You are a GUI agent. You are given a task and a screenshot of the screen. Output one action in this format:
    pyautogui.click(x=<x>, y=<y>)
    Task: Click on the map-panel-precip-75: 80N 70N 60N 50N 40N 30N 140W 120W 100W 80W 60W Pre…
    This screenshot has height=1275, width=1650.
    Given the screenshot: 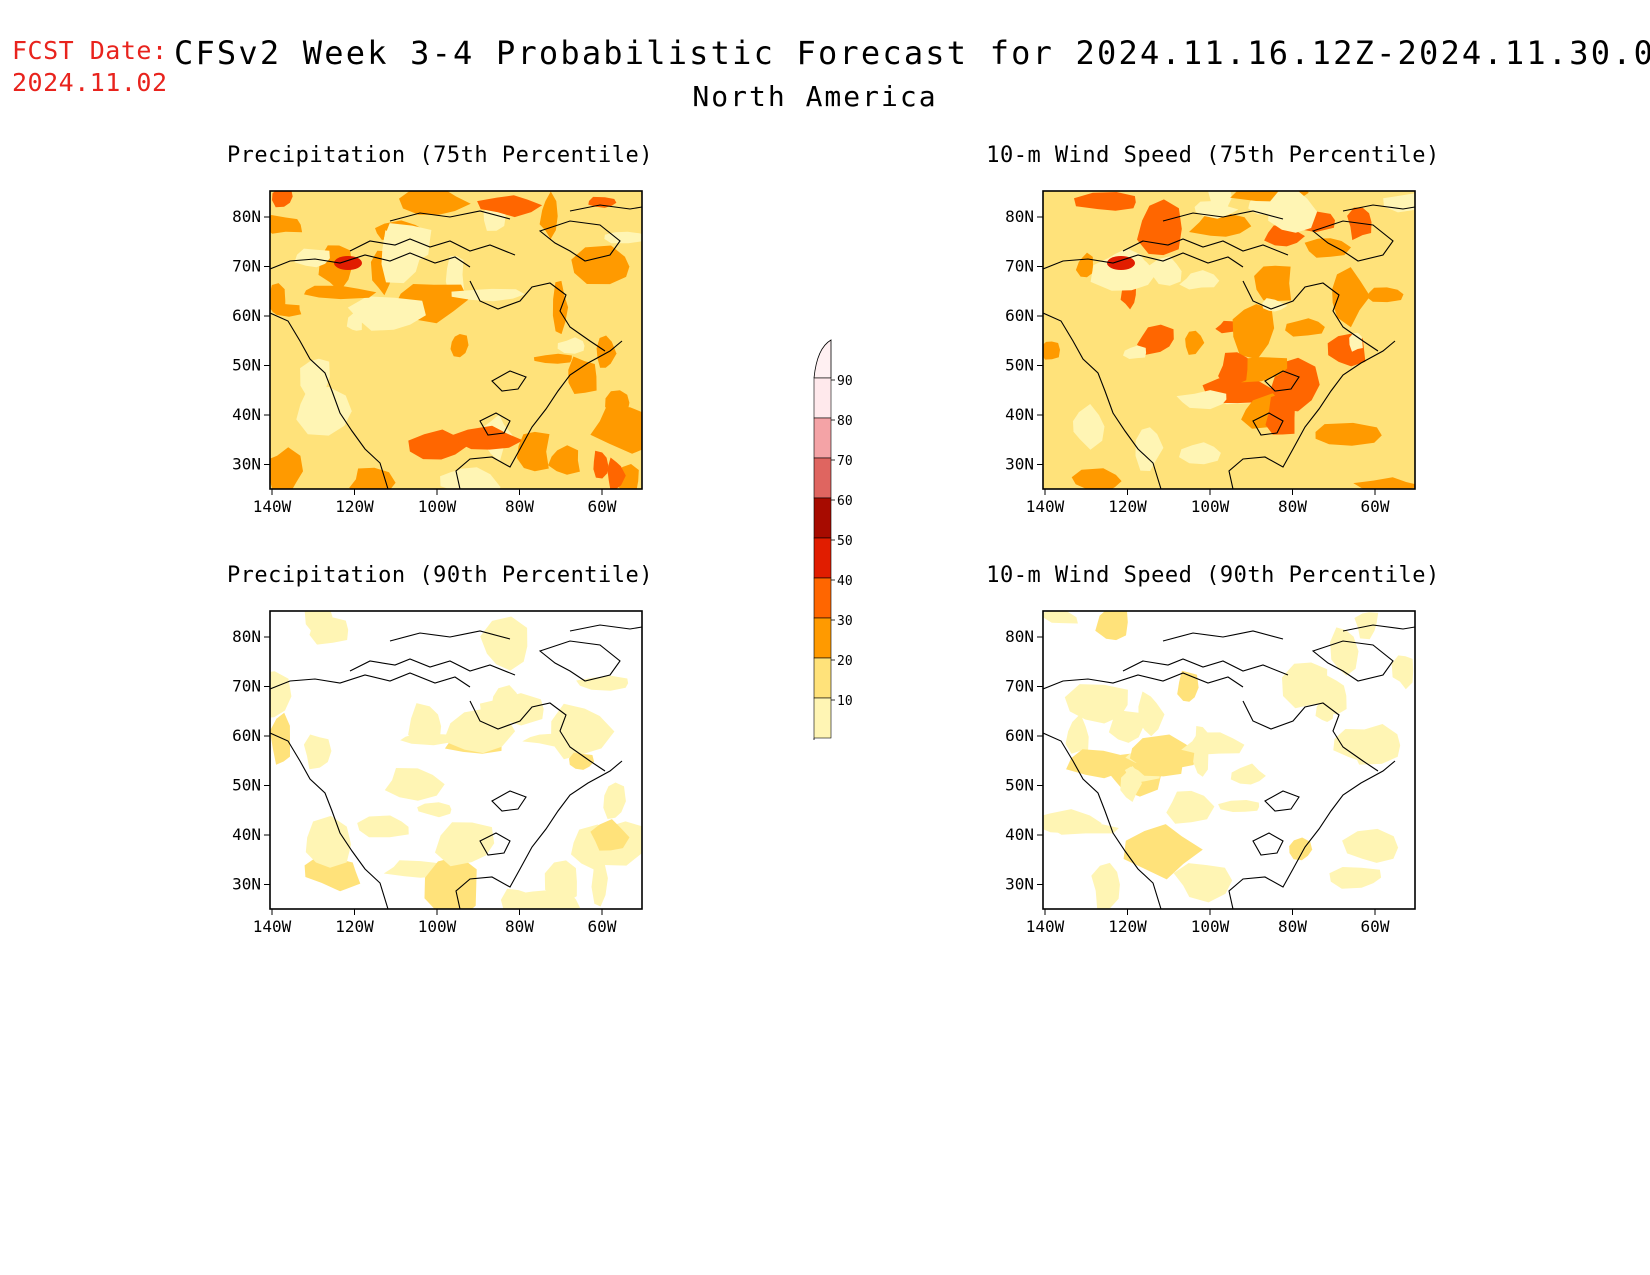 What is the action you would take?
    pyautogui.click(x=440, y=343)
    